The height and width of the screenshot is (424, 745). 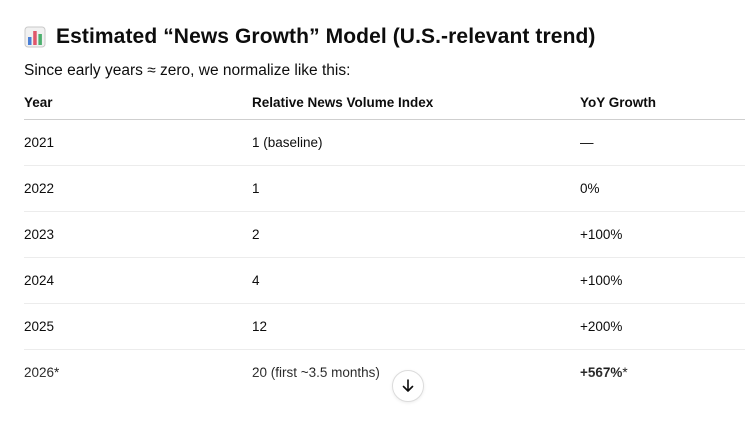 I want to click on scroll-to-bottom-button, so click(x=408, y=386).